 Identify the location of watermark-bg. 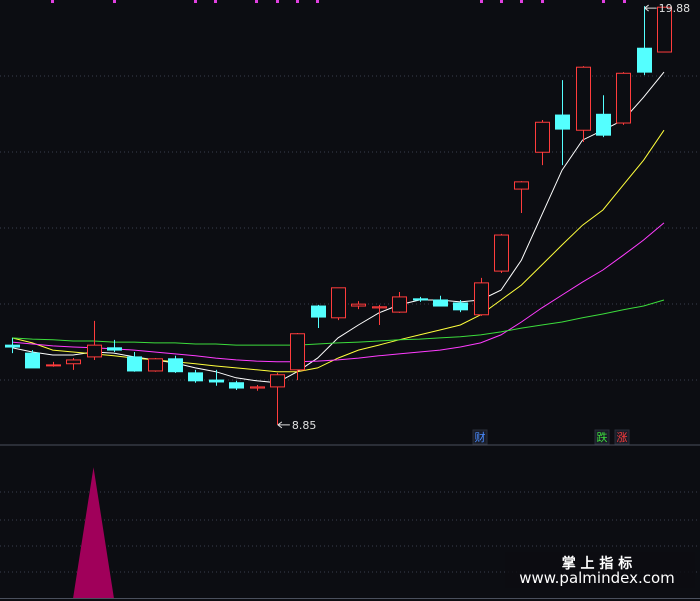
(600, 570).